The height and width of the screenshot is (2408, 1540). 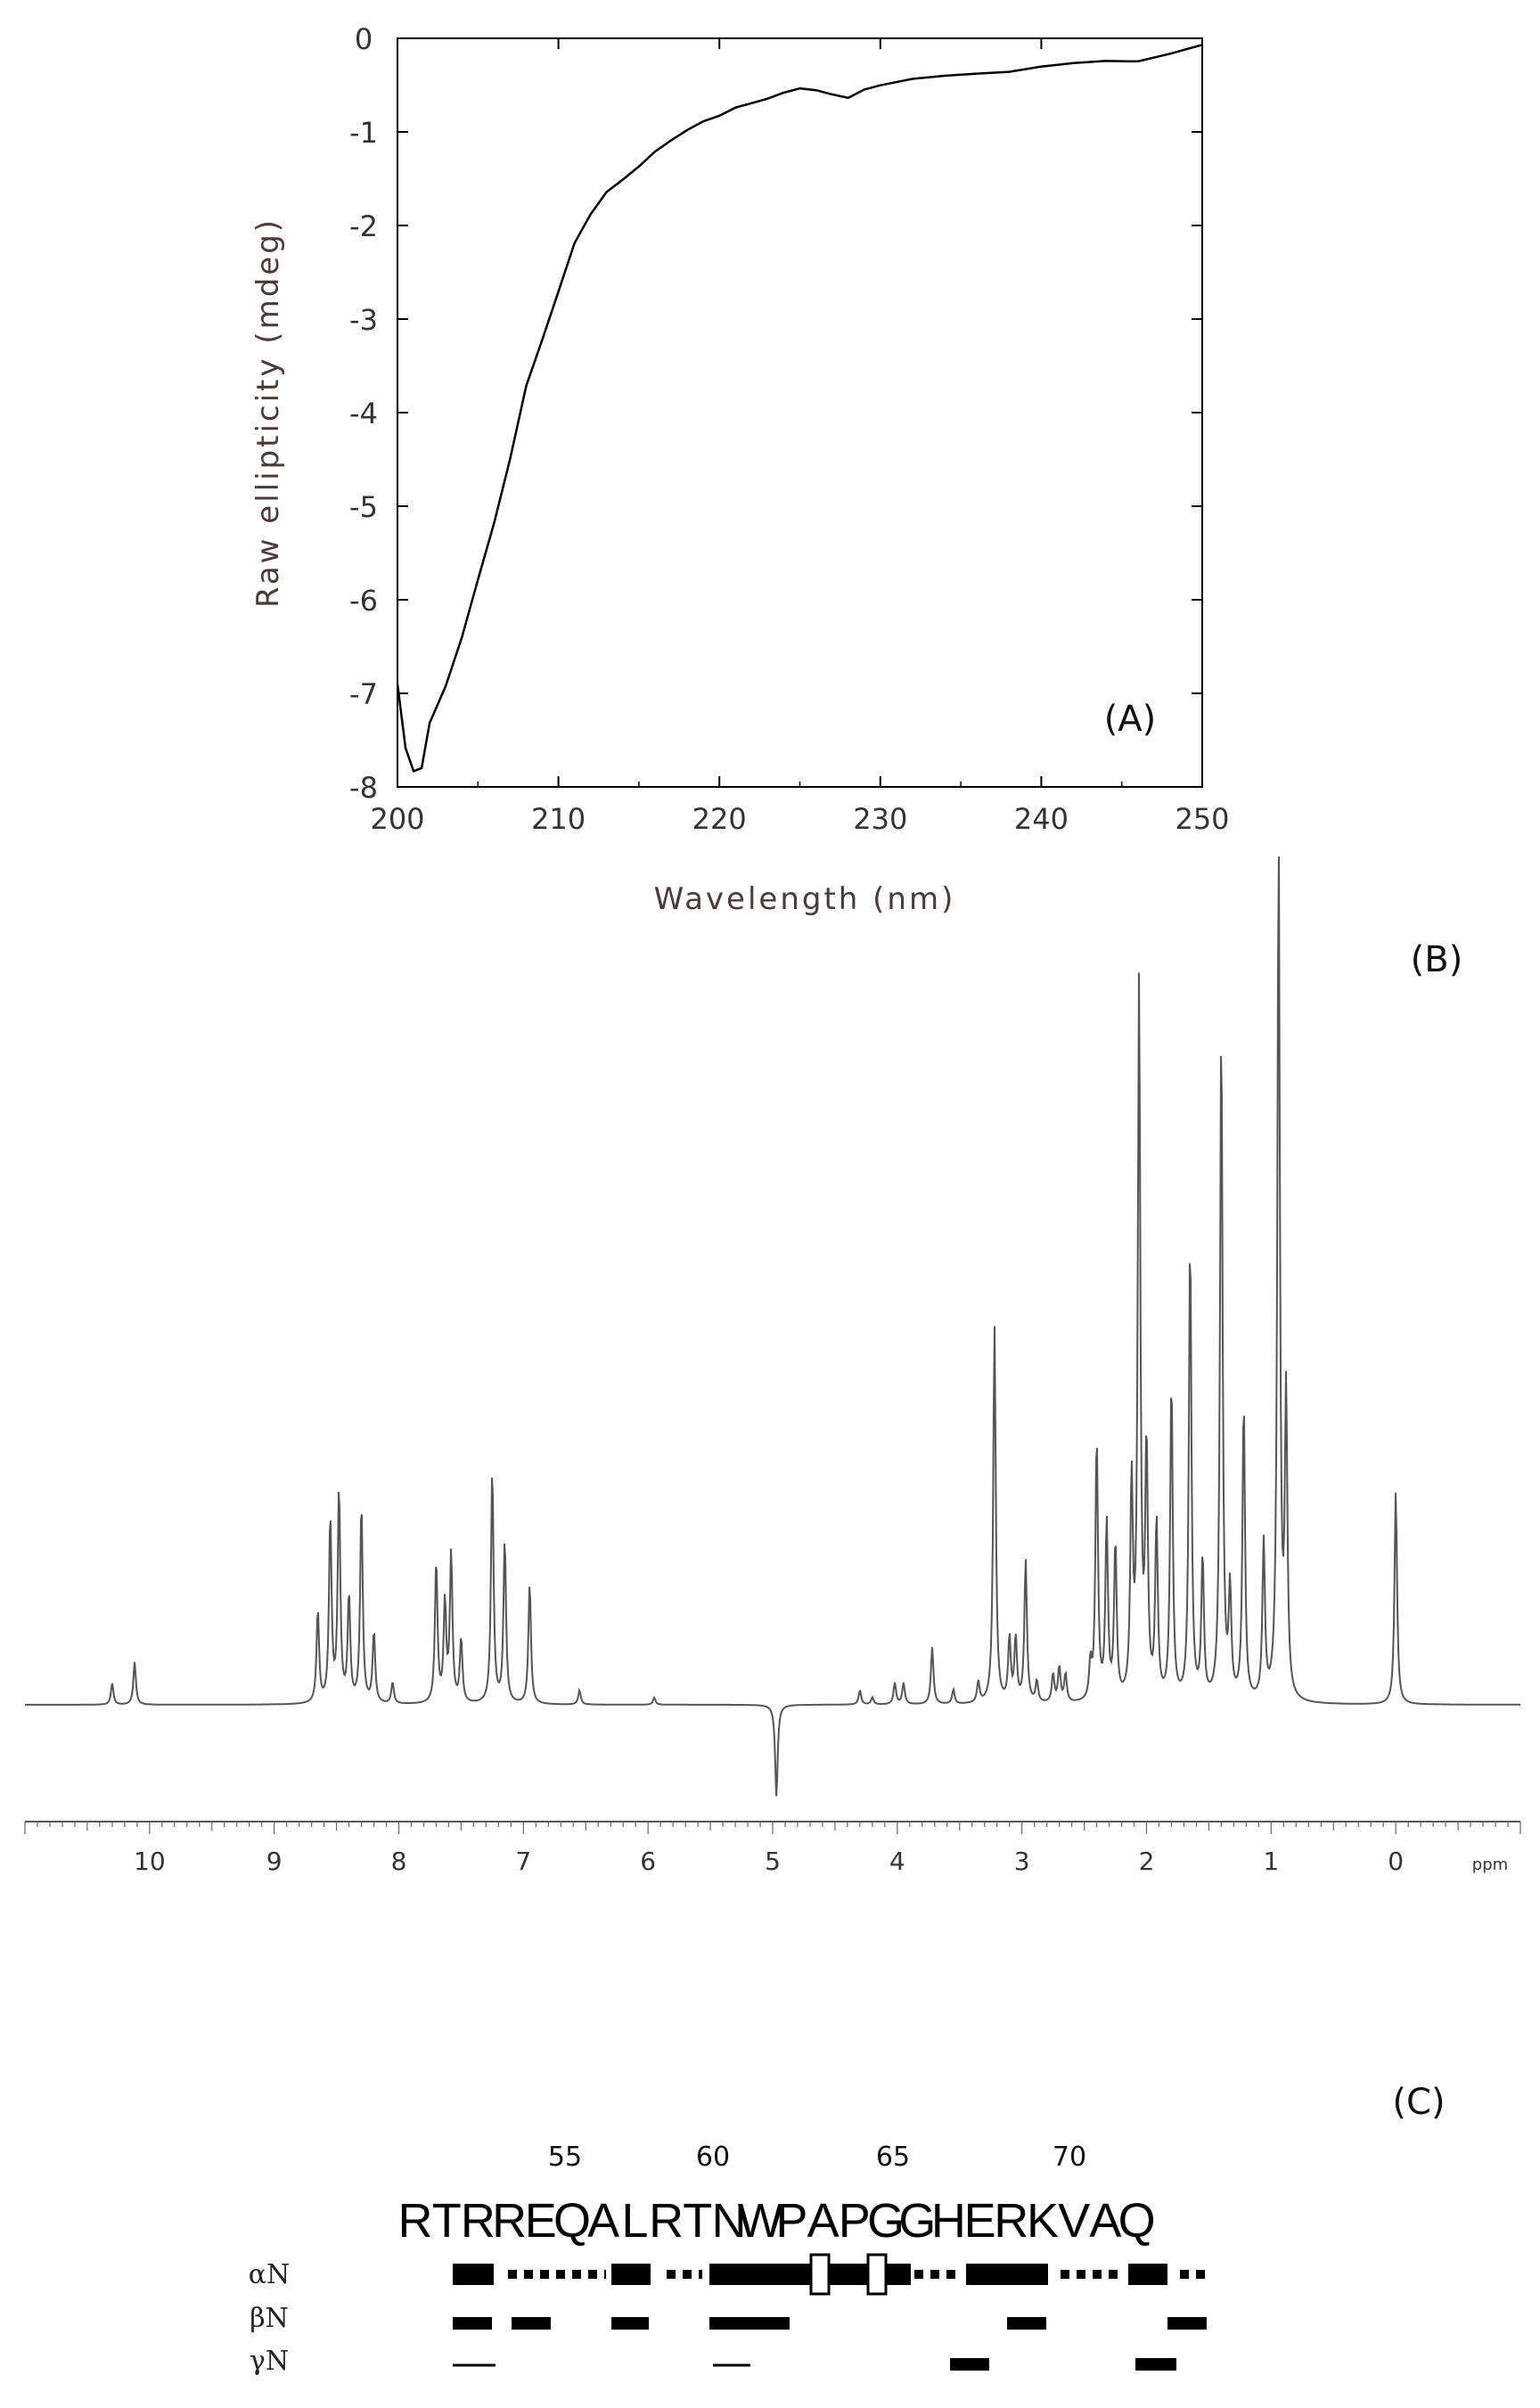 I want to click on panel-a-x-tick-label: 240, so click(x=1041, y=819).